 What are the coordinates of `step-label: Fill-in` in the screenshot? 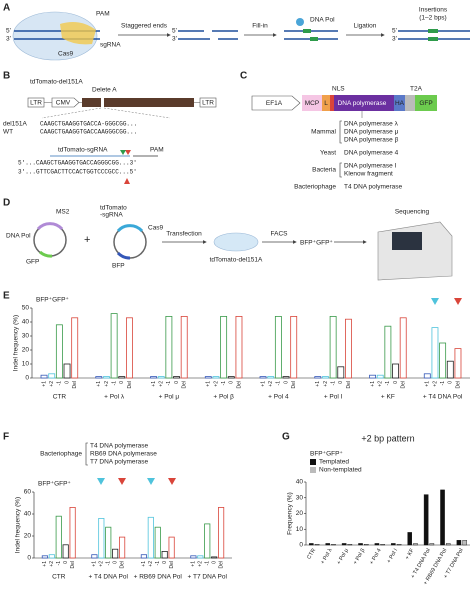 It's located at (260, 26).